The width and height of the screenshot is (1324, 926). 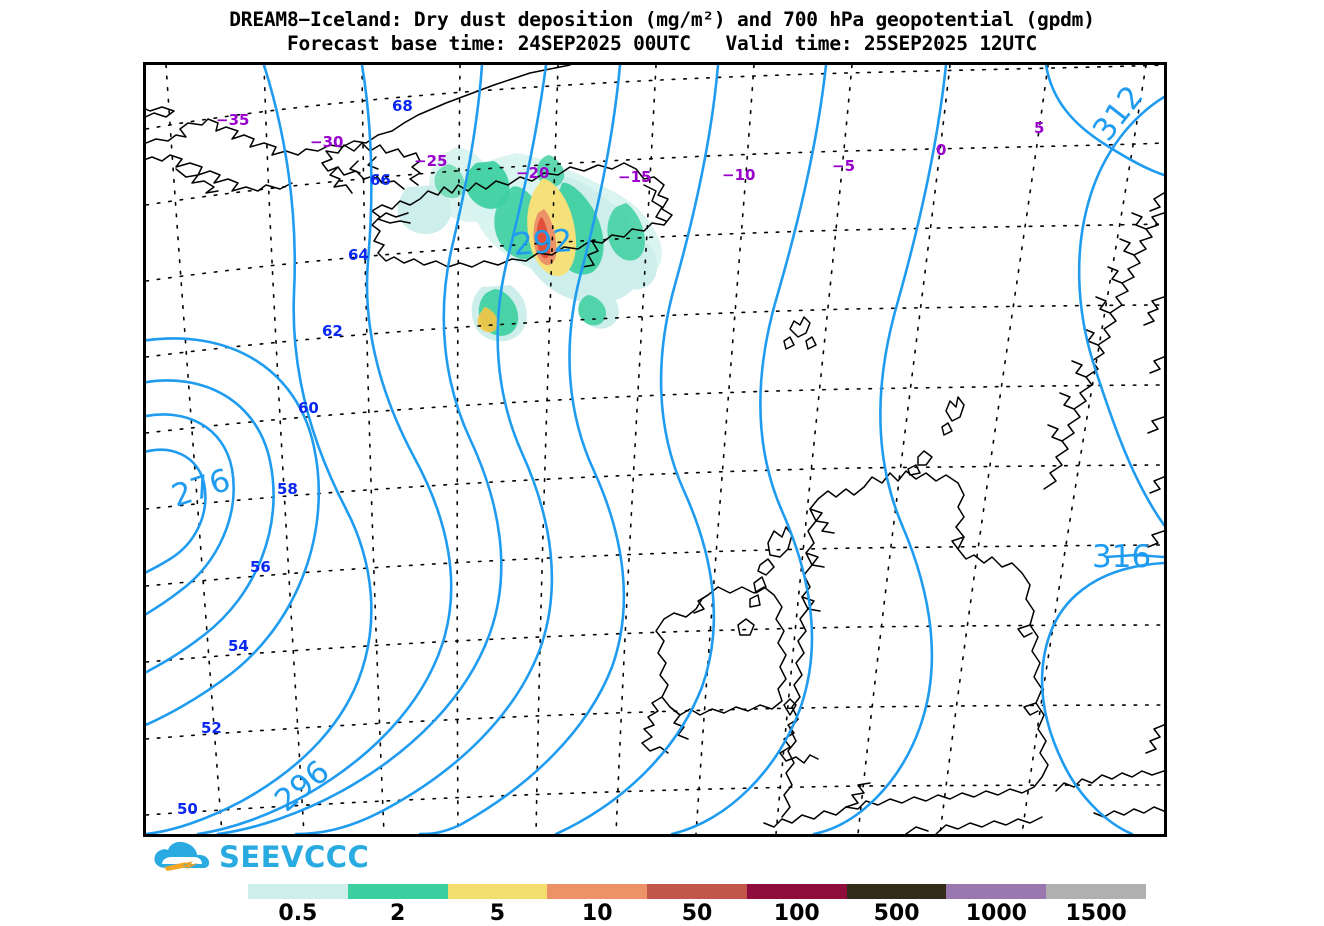 I want to click on lat-label-50: 50, so click(x=187, y=809).